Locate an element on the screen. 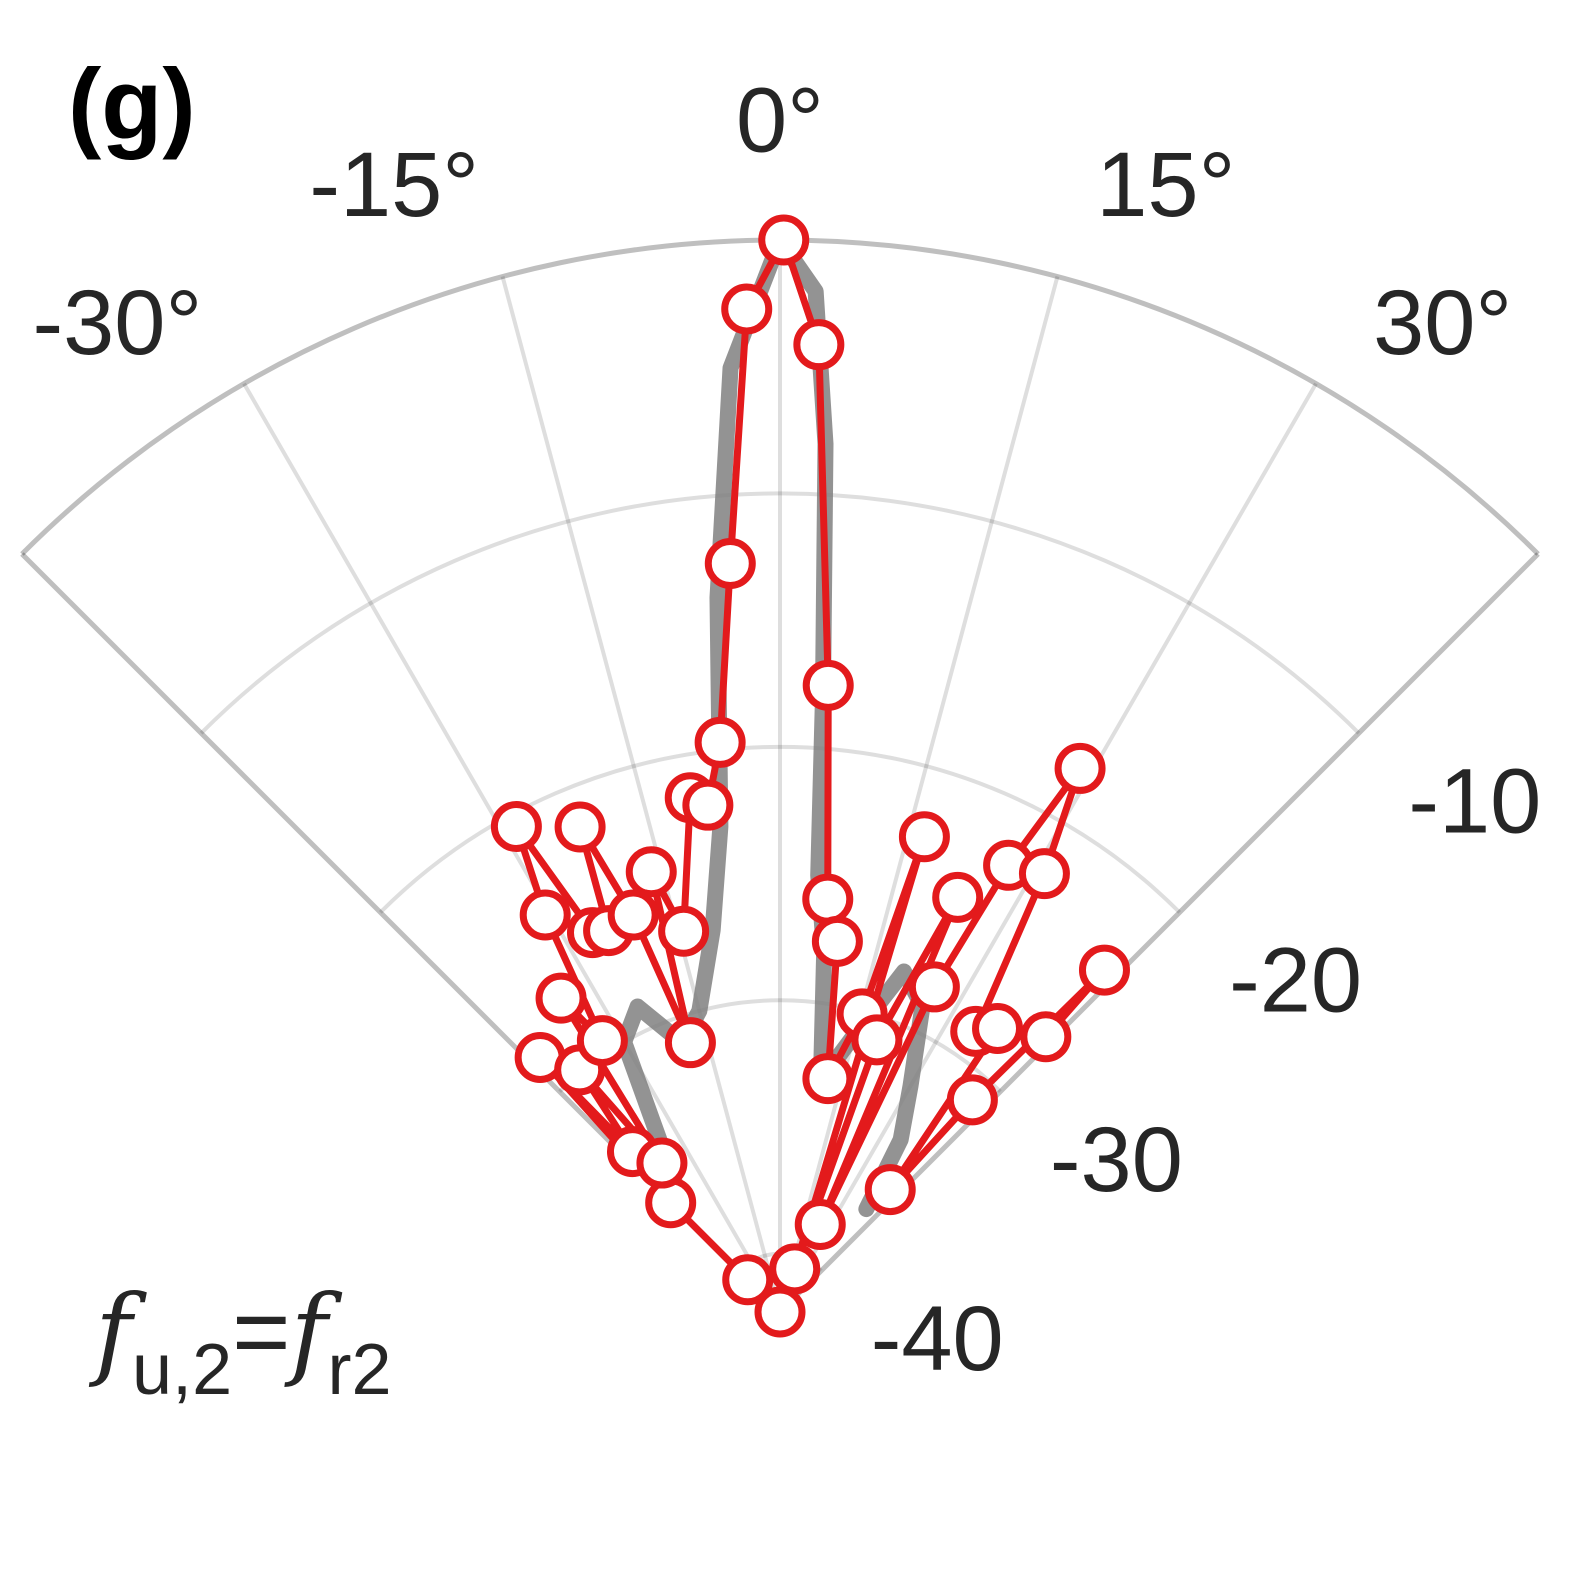 This screenshot has width=1575, height=1575. r-tick-label: -30 is located at coordinates (1116, 1160).